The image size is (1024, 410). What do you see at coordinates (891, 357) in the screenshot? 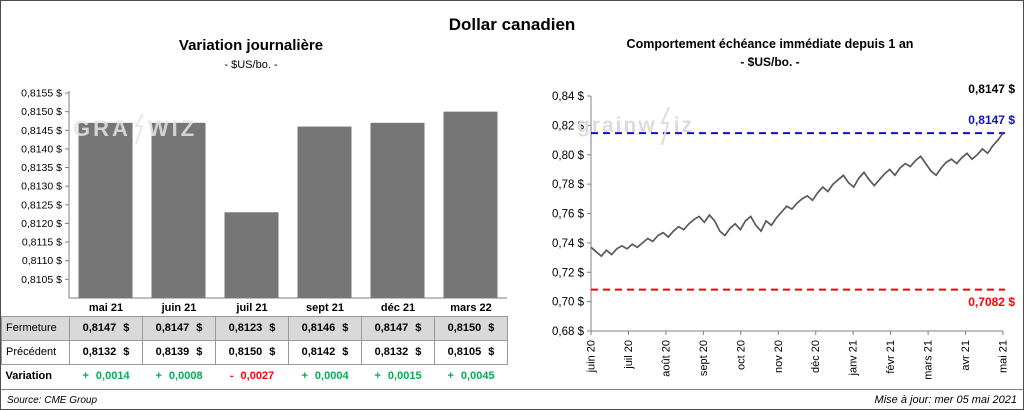
I see `x-tick-label: févr 21` at bounding box center [891, 357].